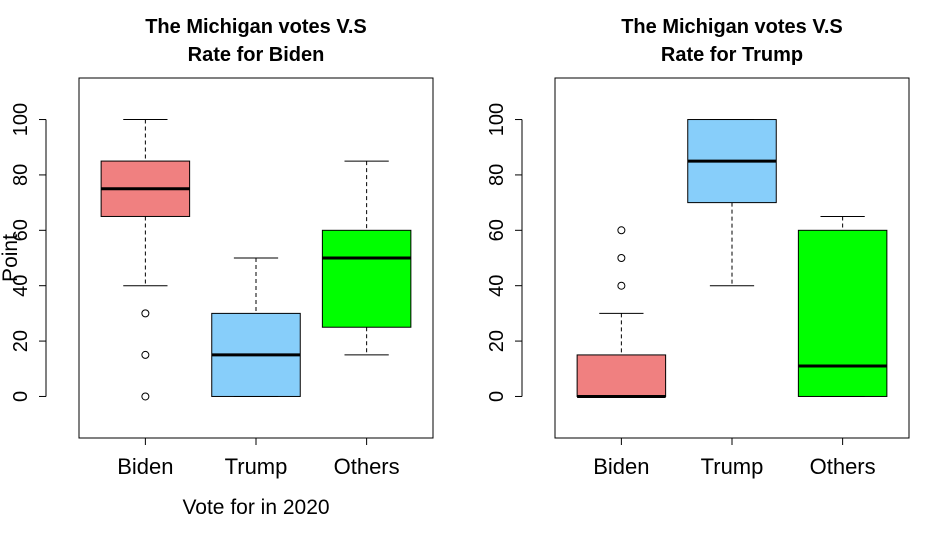 This screenshot has height=538, width=950. I want to click on y-axis-label: Point, so click(11, 258).